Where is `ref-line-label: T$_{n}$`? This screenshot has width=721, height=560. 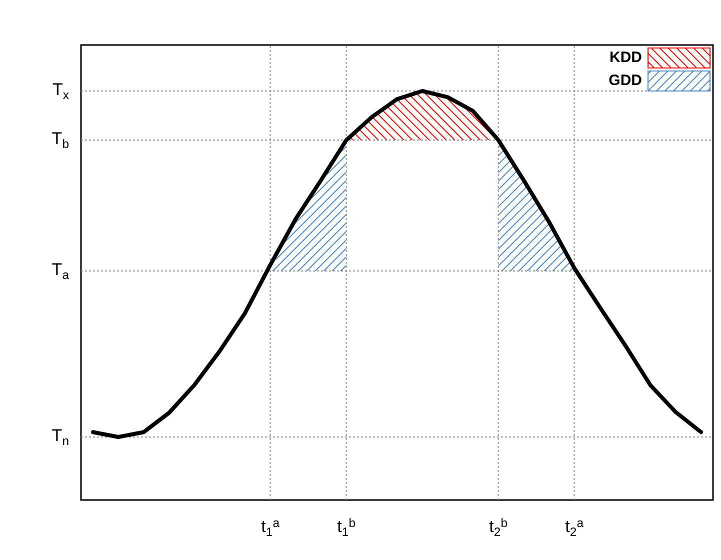
ref-line-label: T$_{n}$ is located at coordinates (61, 437).